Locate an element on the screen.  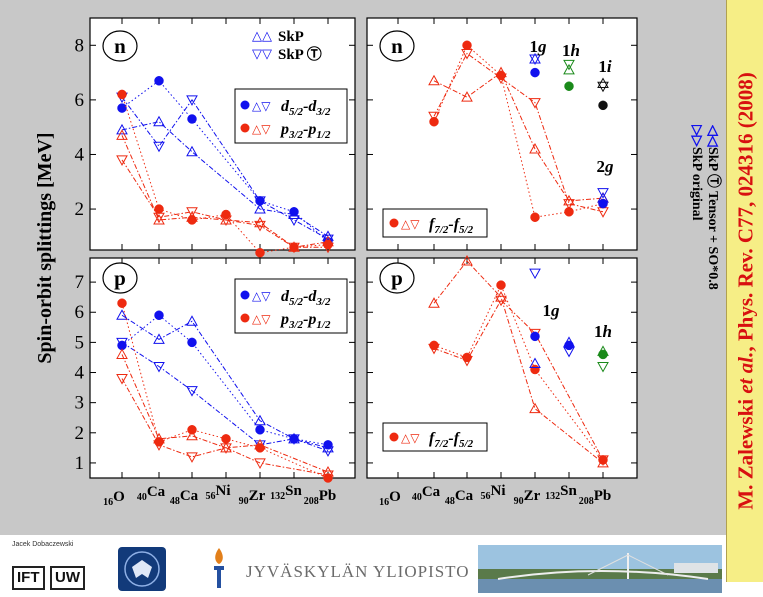
citation-journal: , Phys. Rev. C77, 024316 (2008) is located at coordinates (745, 212).